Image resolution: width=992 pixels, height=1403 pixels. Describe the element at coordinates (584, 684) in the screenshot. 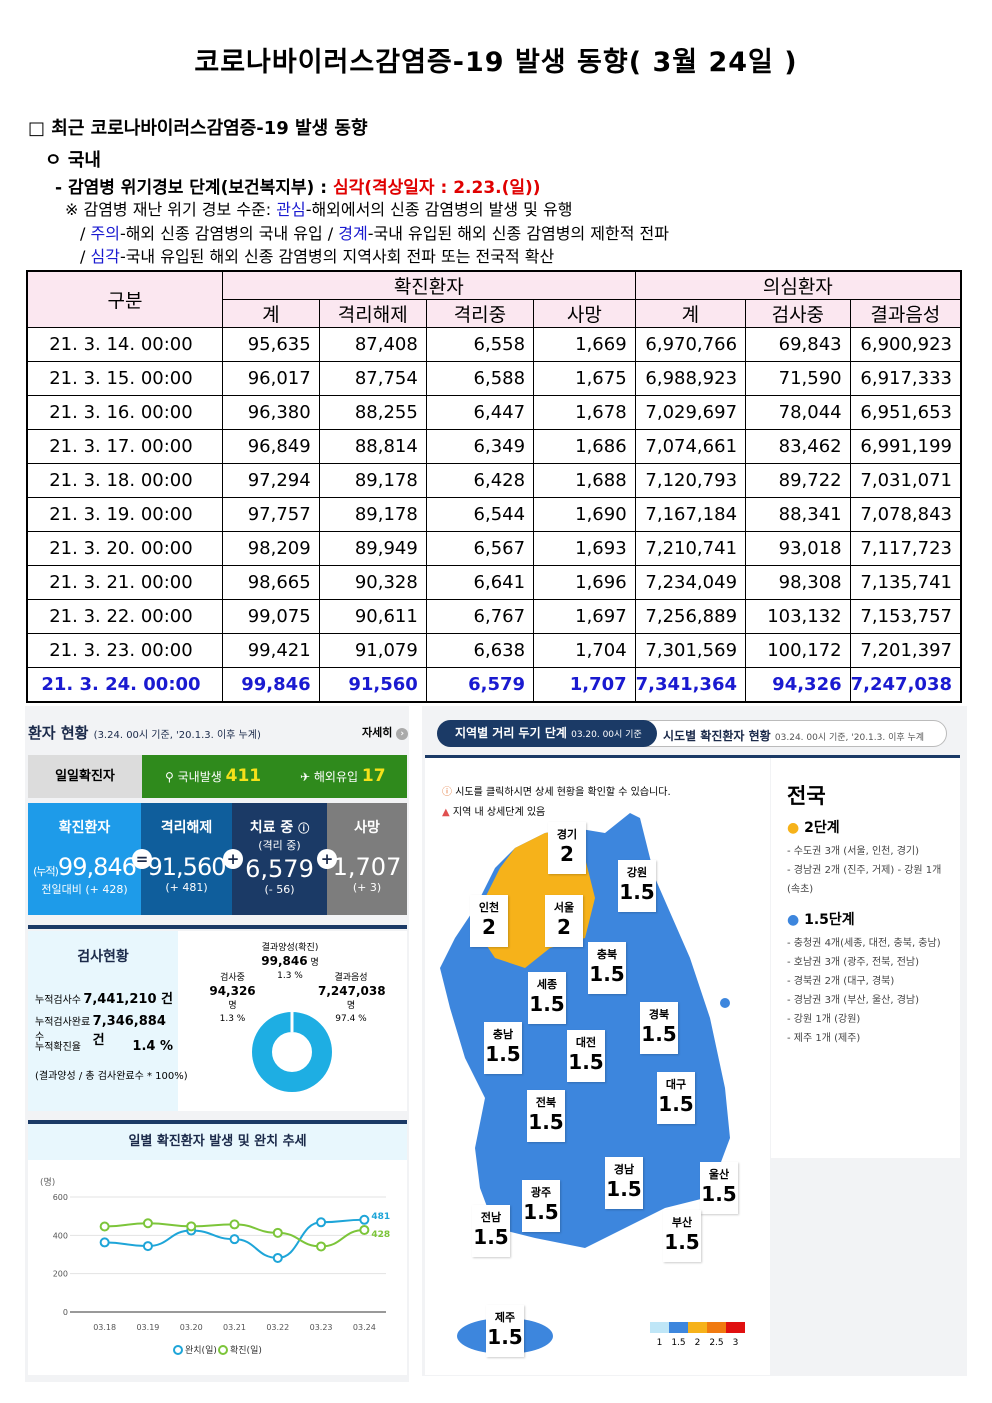

I see `table-cell: 1,707` at that location.